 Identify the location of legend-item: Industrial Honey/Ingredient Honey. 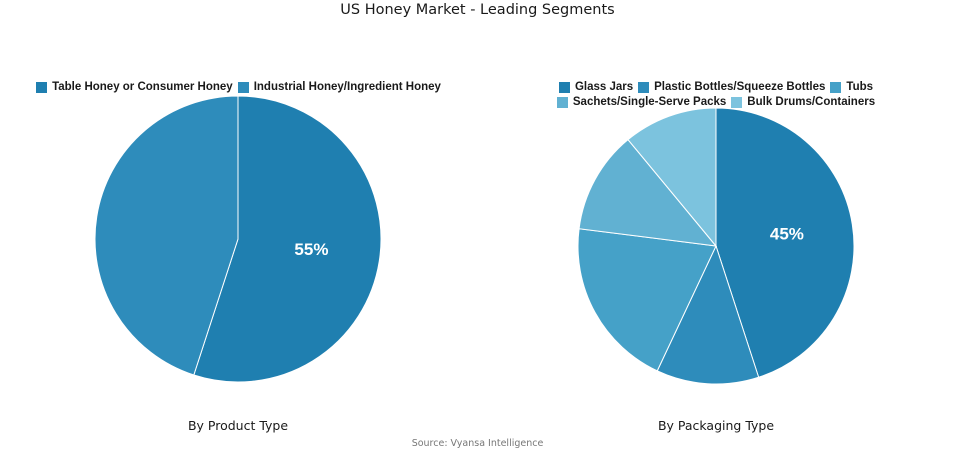
(339, 87).